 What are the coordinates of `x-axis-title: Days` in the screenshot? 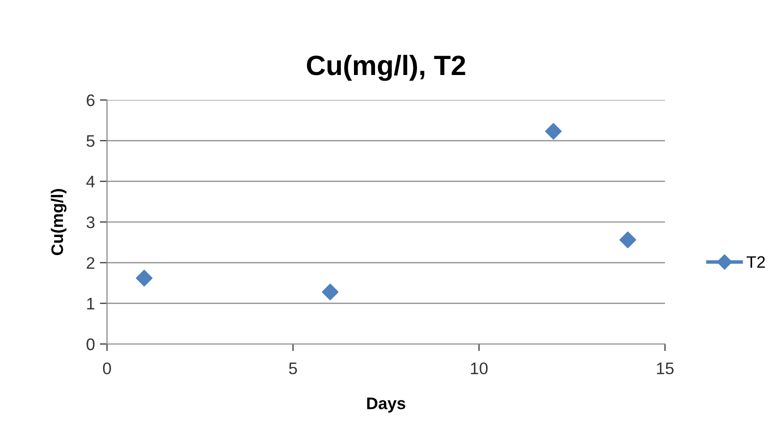 It's located at (386, 405).